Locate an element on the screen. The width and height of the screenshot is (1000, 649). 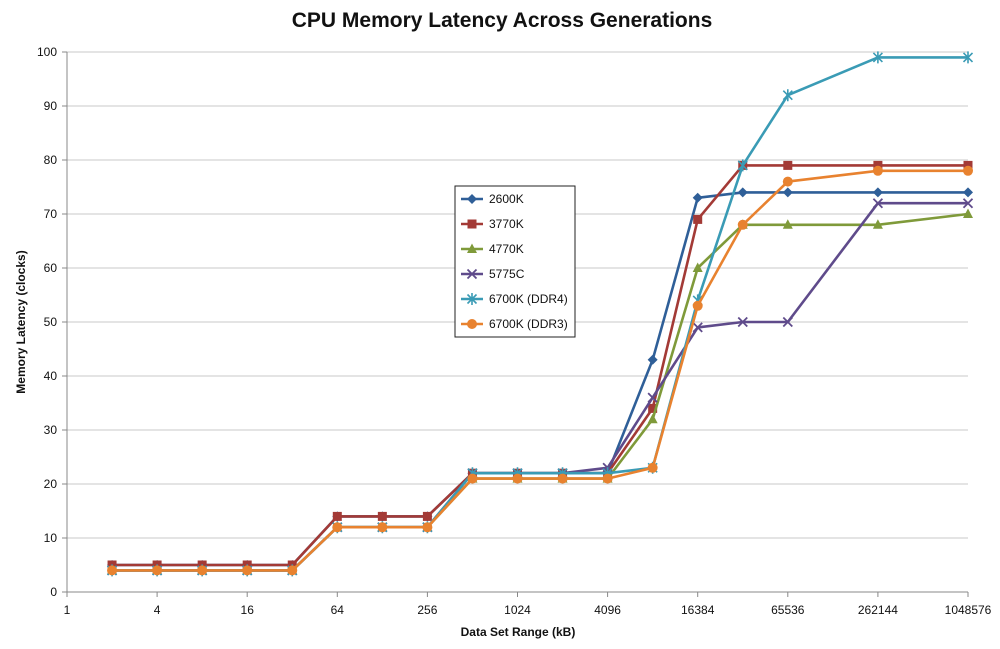
legend-item: 6700K (DDR4) is located at coordinates (514, 299).